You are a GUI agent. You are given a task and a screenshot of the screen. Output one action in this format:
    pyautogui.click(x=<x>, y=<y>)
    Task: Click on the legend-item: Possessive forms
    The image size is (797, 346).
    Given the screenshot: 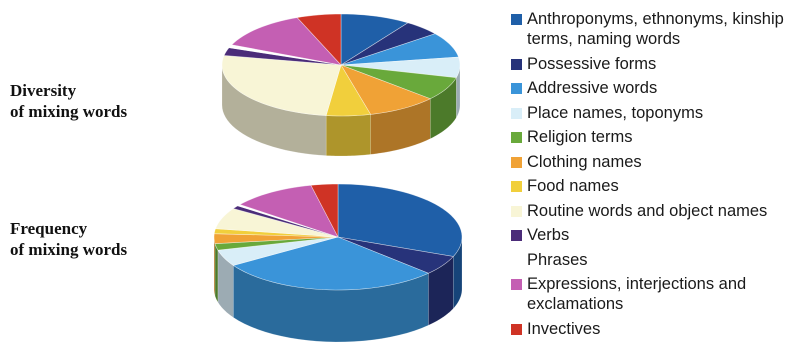 What is the action you would take?
    pyautogui.click(x=653, y=64)
    